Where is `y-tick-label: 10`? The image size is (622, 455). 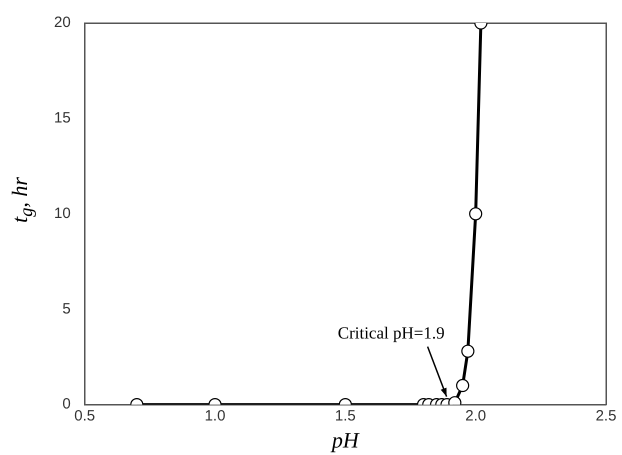
y-tick-label: 10 is located at coordinates (62, 213).